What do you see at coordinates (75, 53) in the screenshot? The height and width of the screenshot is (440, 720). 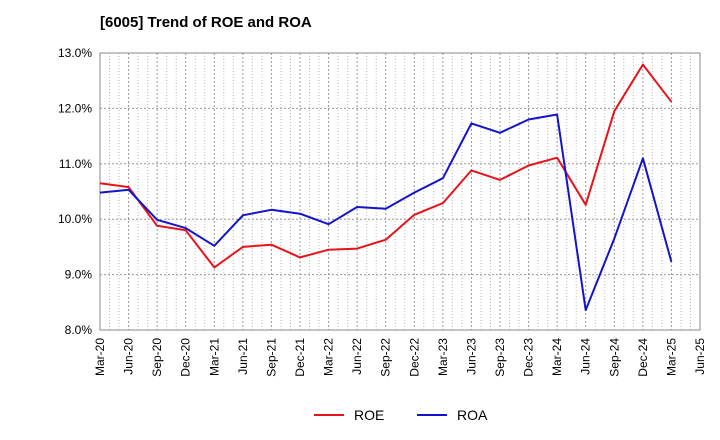 I see `y-tick-label: 13.0%` at bounding box center [75, 53].